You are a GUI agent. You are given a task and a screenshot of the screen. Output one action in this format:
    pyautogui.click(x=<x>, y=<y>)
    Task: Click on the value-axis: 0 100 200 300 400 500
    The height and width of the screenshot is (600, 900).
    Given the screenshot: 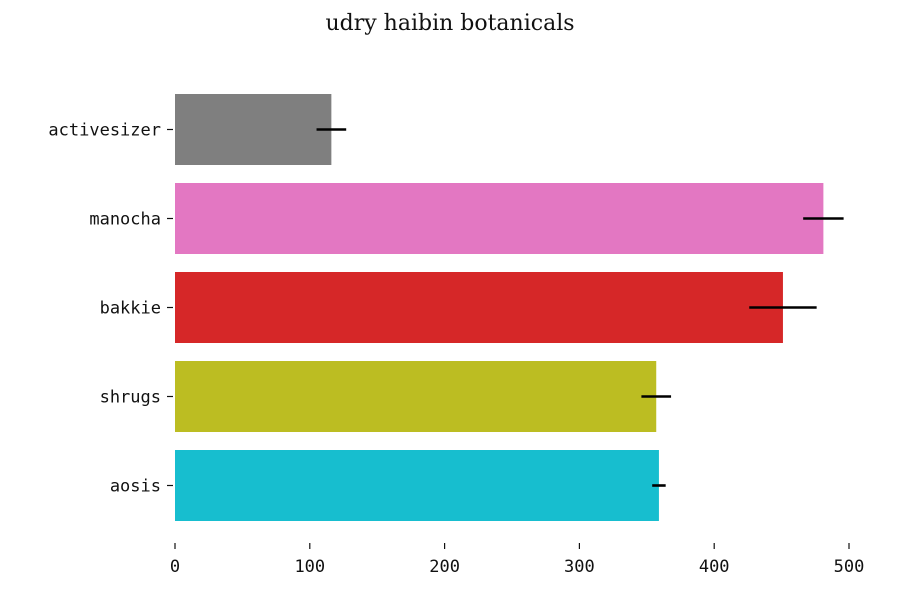 What is the action you would take?
    pyautogui.click(x=517, y=560)
    